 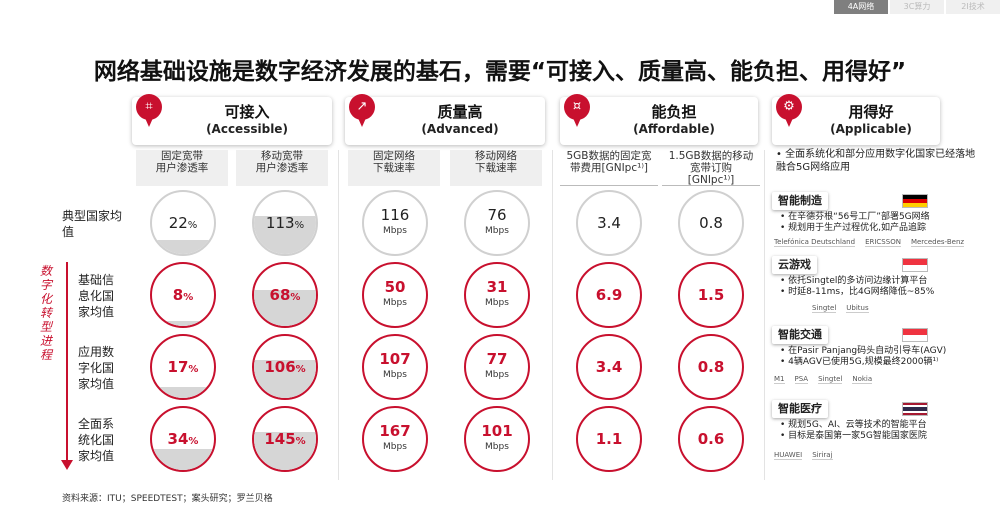 What do you see at coordinates (859, 362) in the screenshot?
I see `case-item: • 4辆AGV已使用5G,规模最终2000辆¹⁾` at bounding box center [859, 362].